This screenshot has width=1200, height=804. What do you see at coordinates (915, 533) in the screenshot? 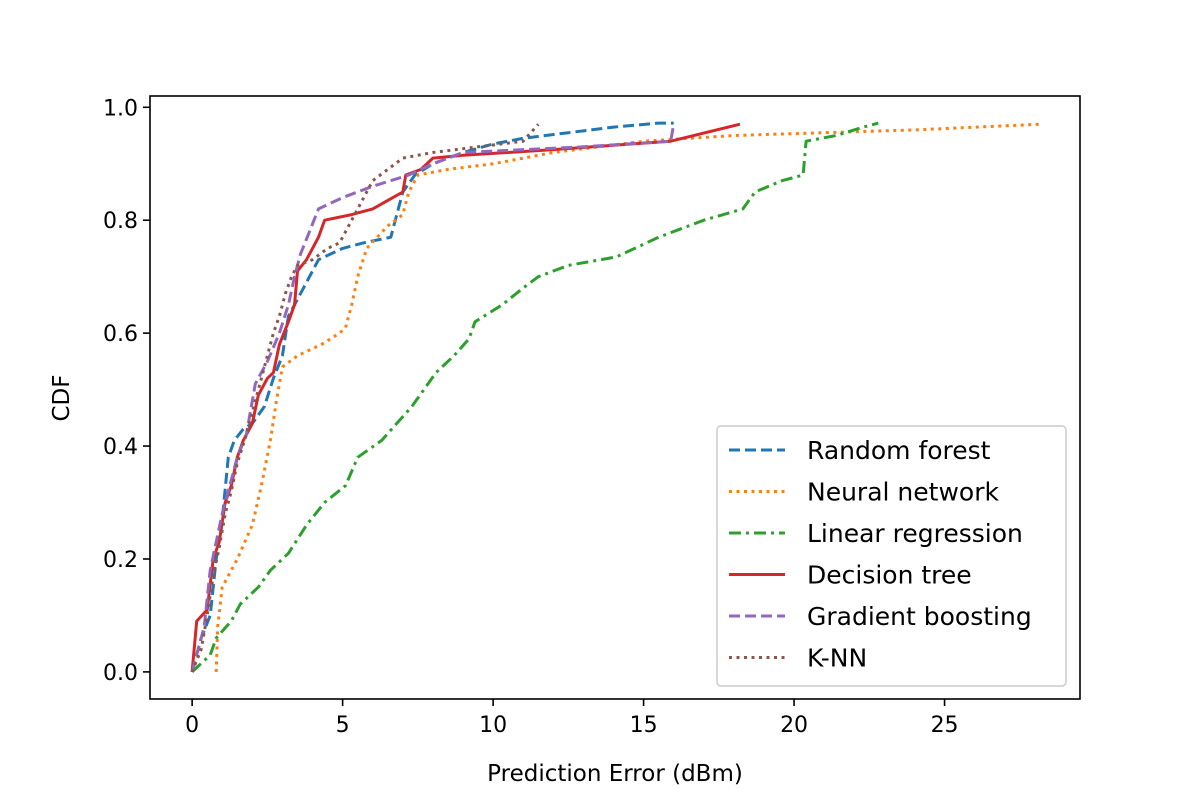
I see `legend-label: Linear regression` at bounding box center [915, 533].